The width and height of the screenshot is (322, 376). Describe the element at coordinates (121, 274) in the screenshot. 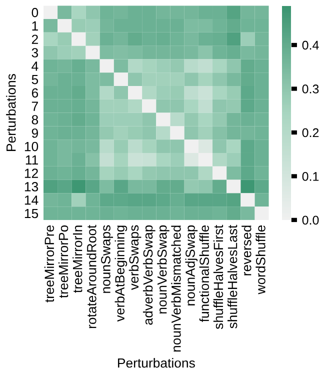

I see `x-tick-label: verbAtBeginning` at that location.